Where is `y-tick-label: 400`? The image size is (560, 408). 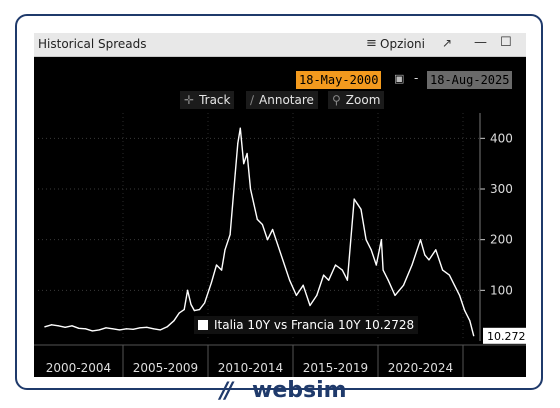
y-tick-label: 400 is located at coordinates (501, 138).